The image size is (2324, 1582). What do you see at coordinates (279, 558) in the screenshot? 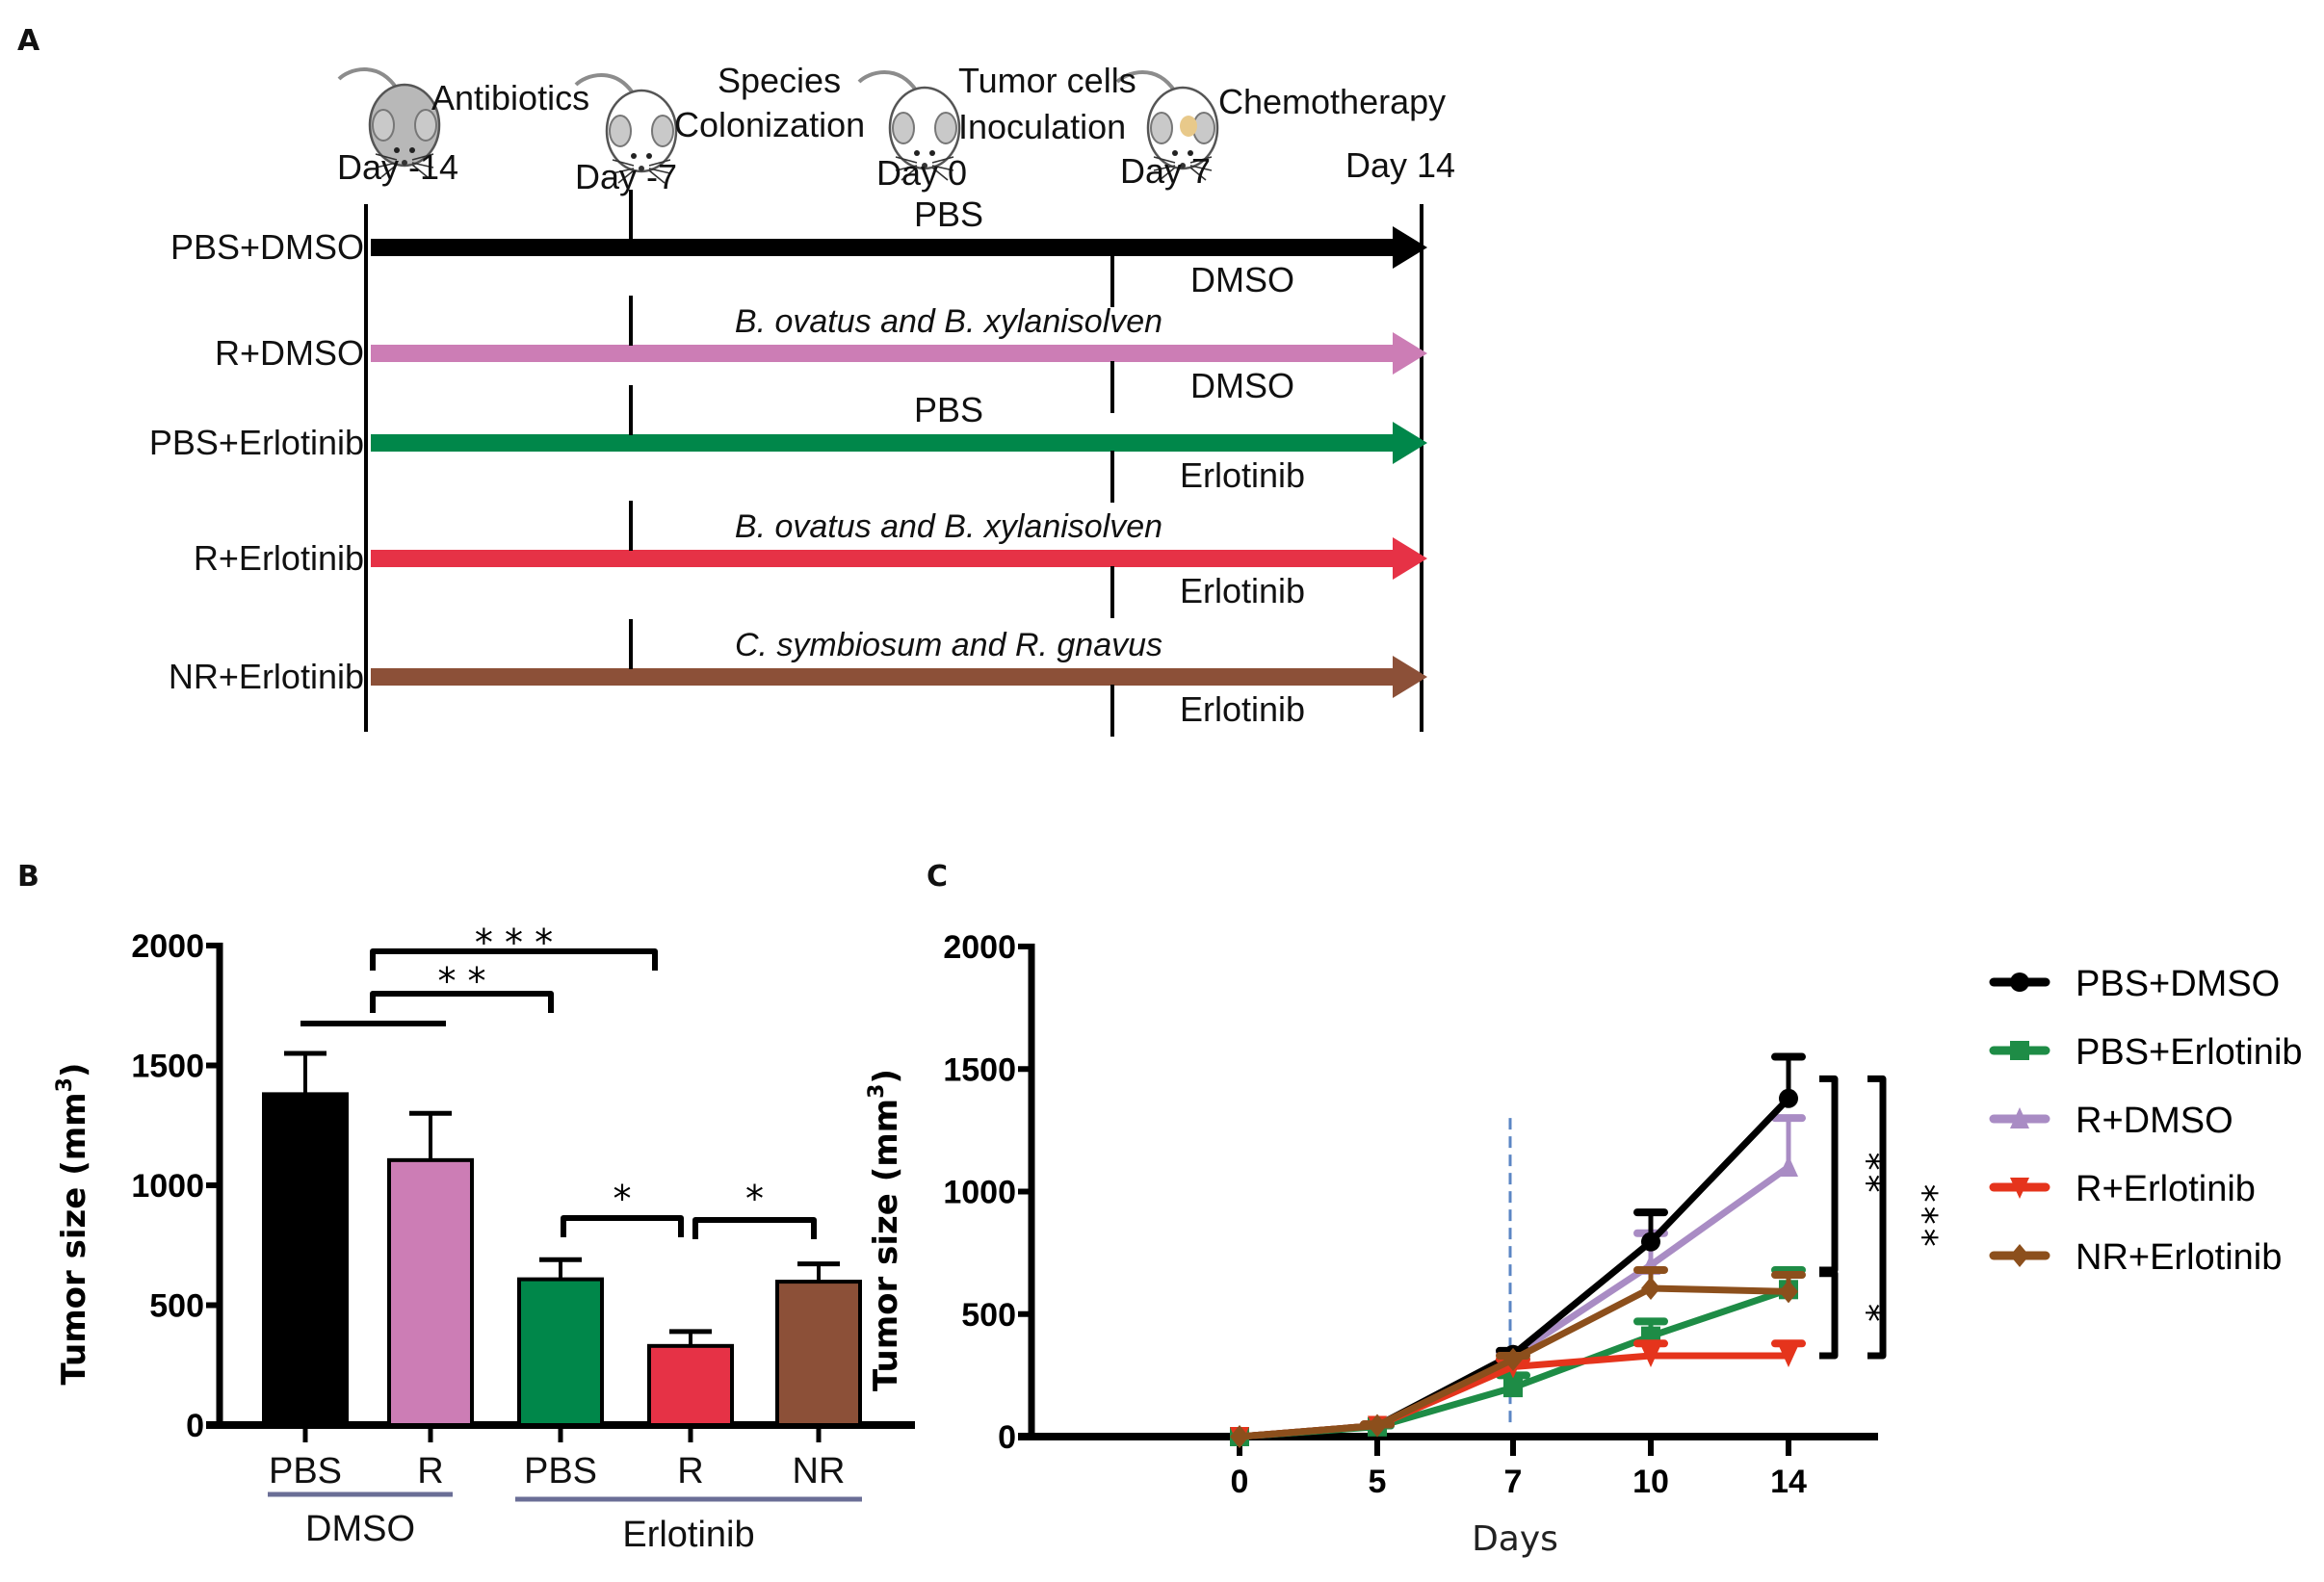
I see `group-label: R+Erlotinib` at bounding box center [279, 558].